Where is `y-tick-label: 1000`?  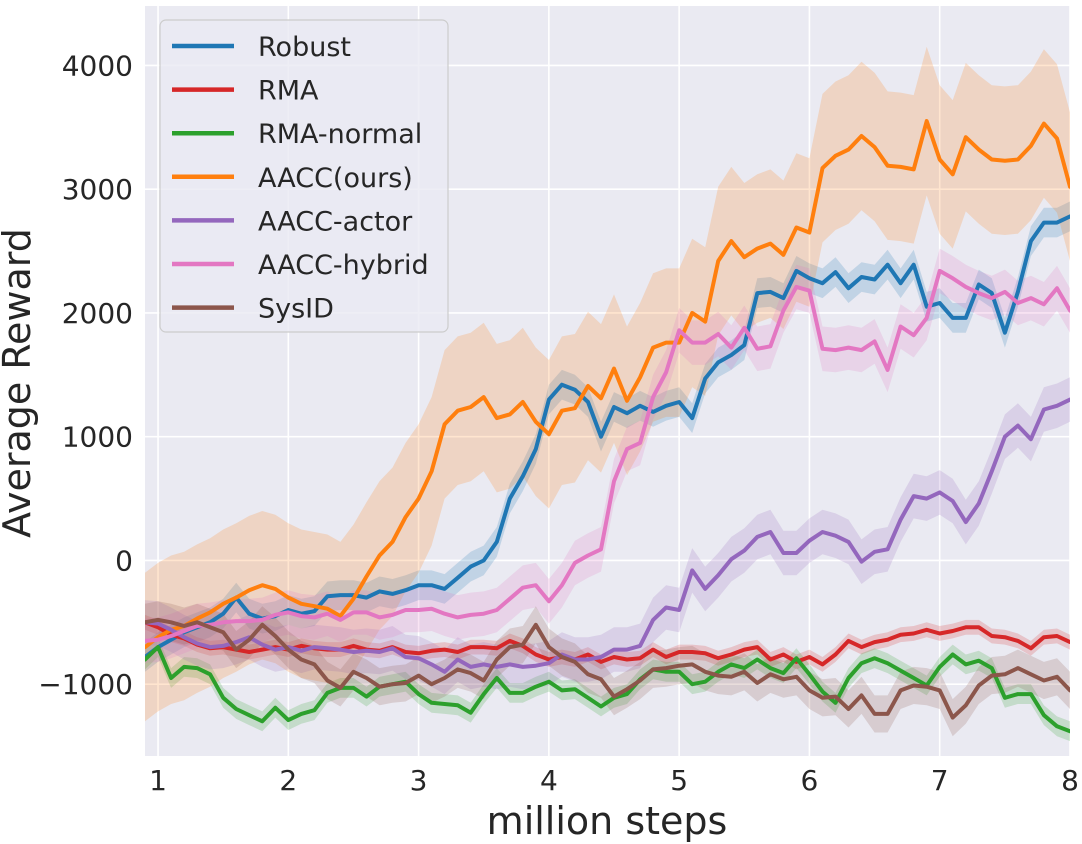 y-tick-label: 1000 is located at coordinates (97, 437).